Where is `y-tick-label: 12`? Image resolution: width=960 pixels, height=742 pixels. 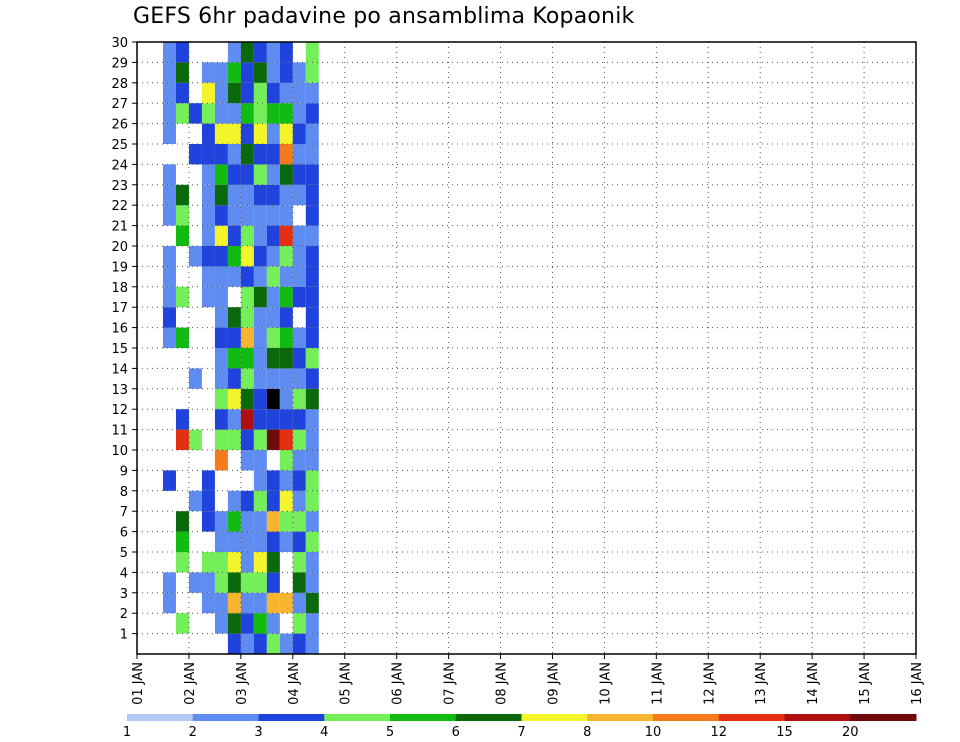
y-tick-label: 12 is located at coordinates (119, 410).